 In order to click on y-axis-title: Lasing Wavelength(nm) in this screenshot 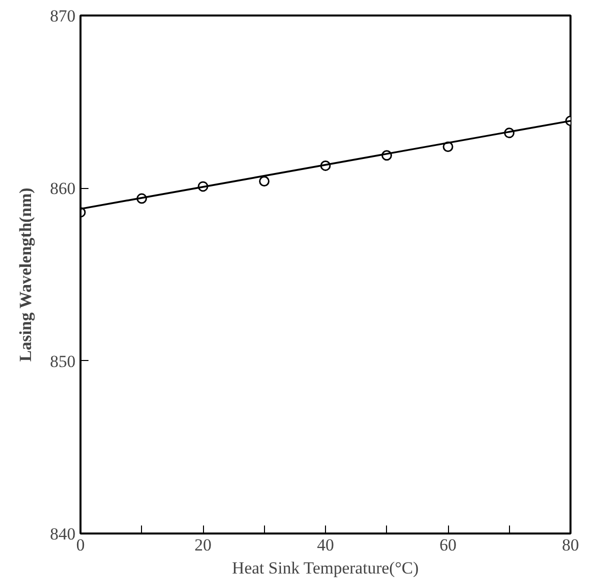, I will do `click(25, 275)`.